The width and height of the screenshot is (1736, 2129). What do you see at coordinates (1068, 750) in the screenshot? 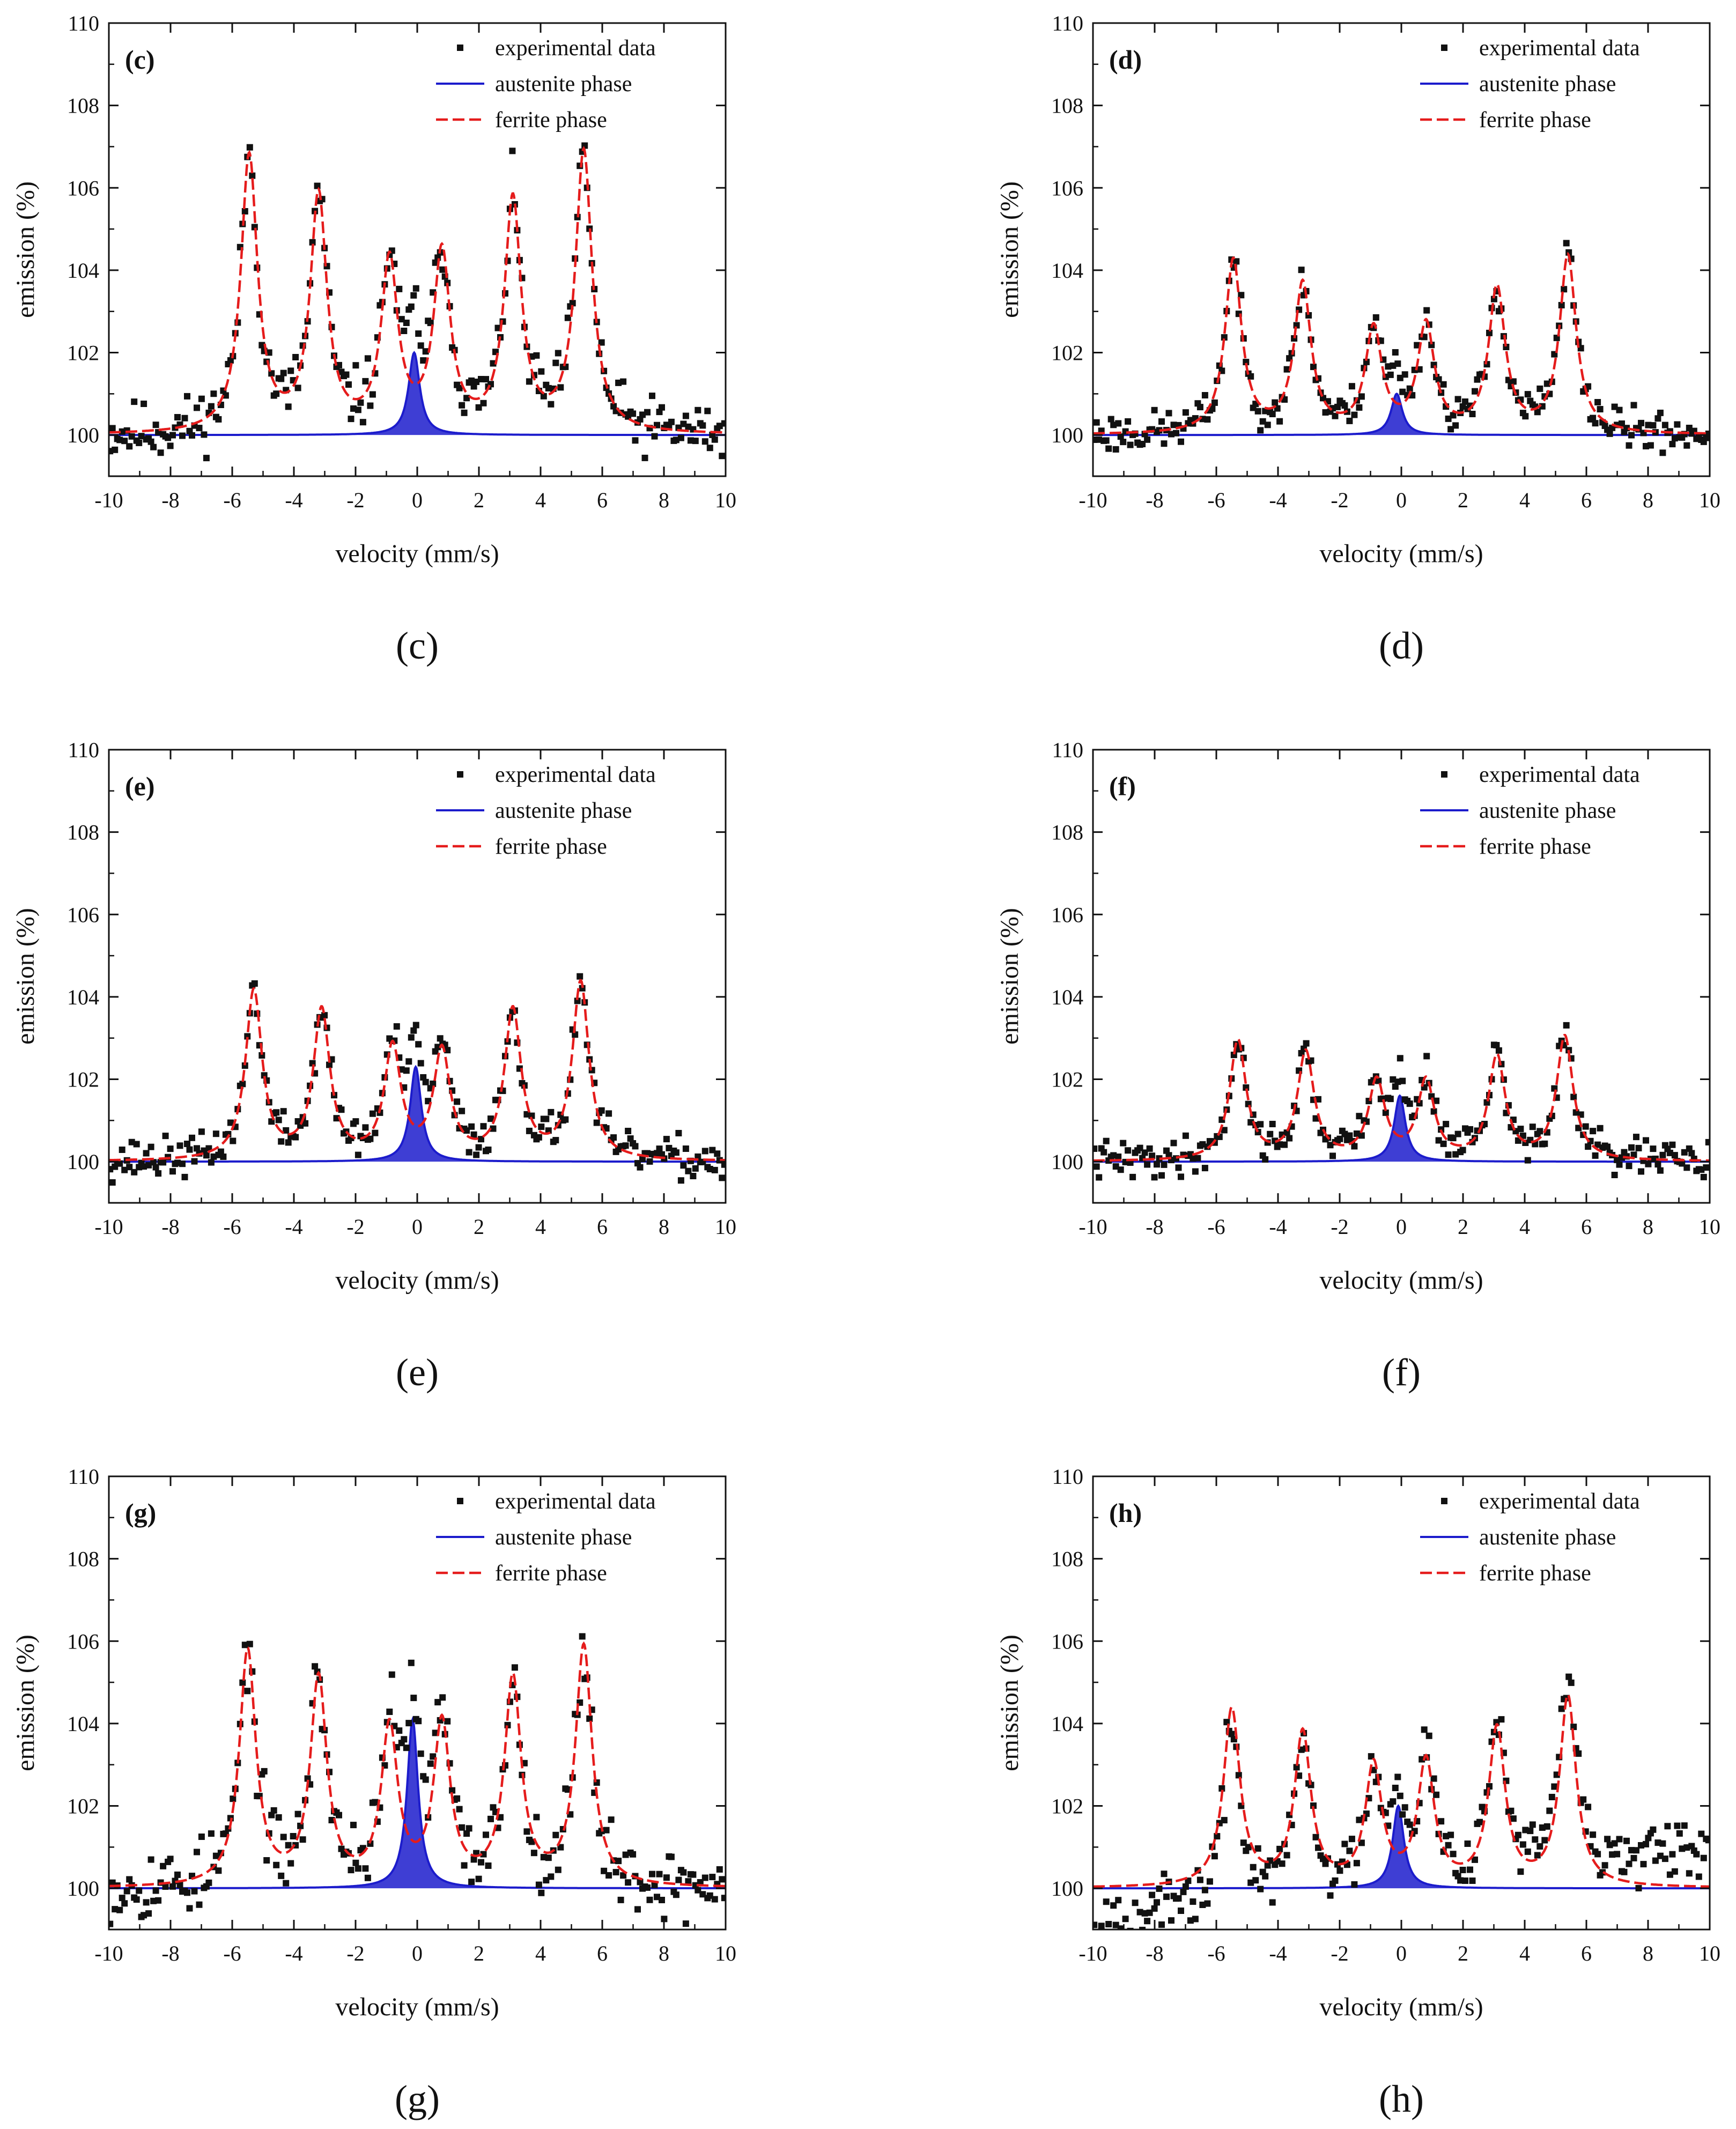
I see `y-tick-label: 110` at bounding box center [1068, 750].